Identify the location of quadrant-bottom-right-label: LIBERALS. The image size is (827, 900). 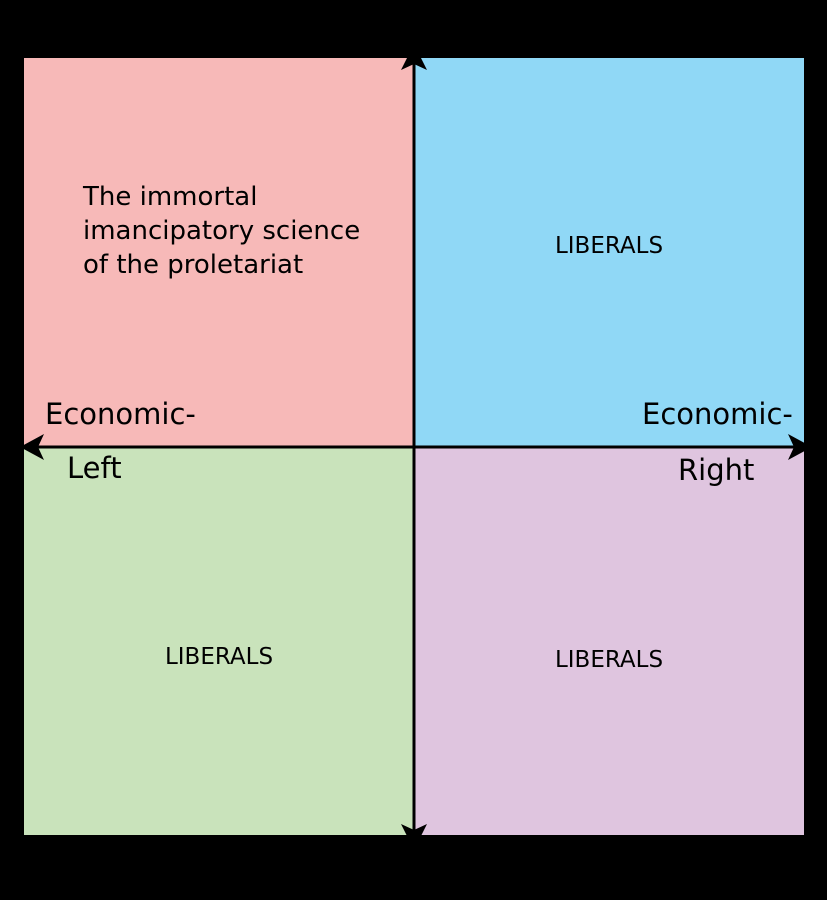
(609, 660).